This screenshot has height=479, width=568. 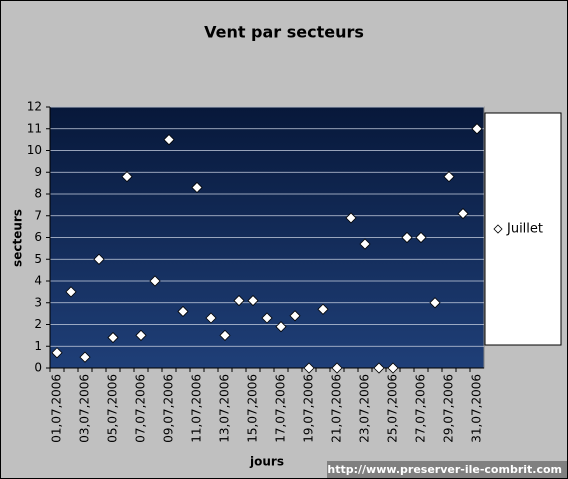 What do you see at coordinates (337, 408) in the screenshot?
I see `x-tick-label: 21,07,2006` at bounding box center [337, 408].